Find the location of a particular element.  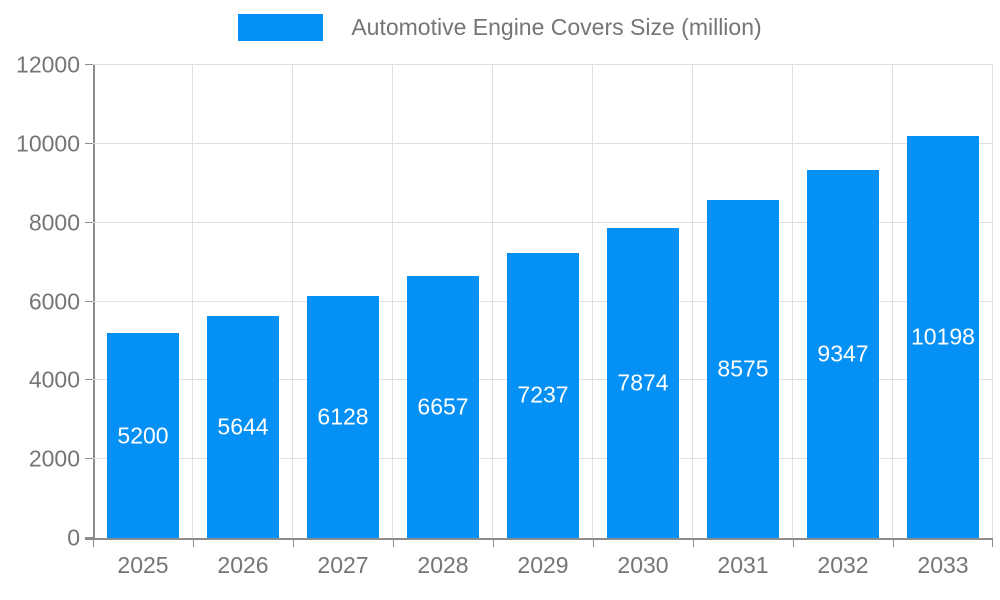

legend: Automotive Engine Covers Size (million) is located at coordinates (500, 27).